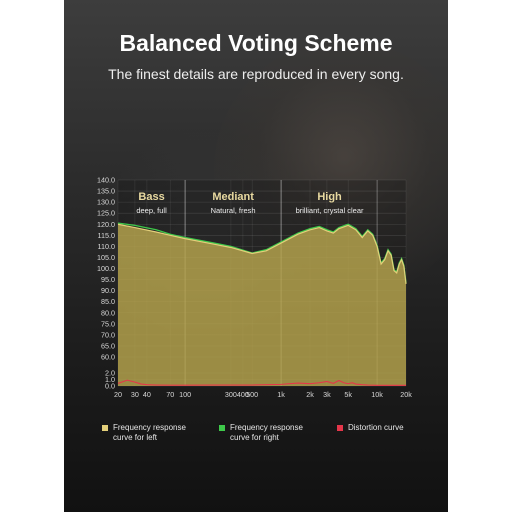 The image size is (512, 512). What do you see at coordinates (222, 428) in the screenshot?
I see `legend-swatch-right` at bounding box center [222, 428].